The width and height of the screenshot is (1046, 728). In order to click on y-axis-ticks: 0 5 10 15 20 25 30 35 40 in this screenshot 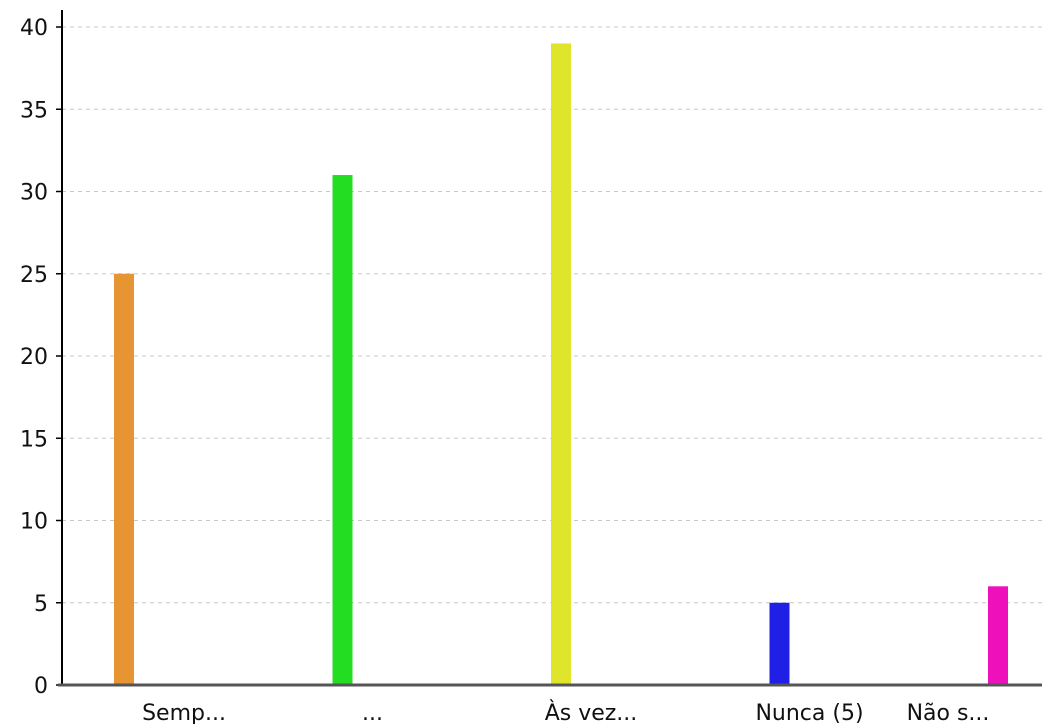, I will do `click(41, 357)`.